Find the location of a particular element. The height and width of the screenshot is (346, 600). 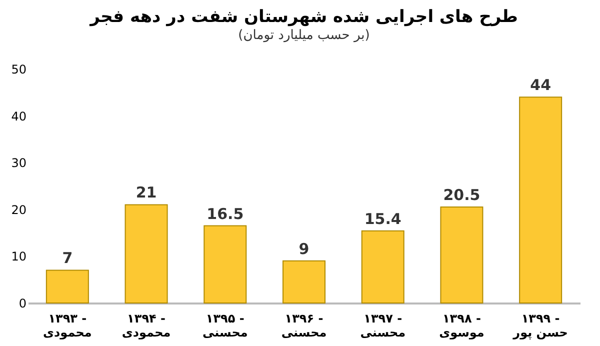

x-tick-label: ۱۳۹۹ - حسن پور is located at coordinates (540, 326).